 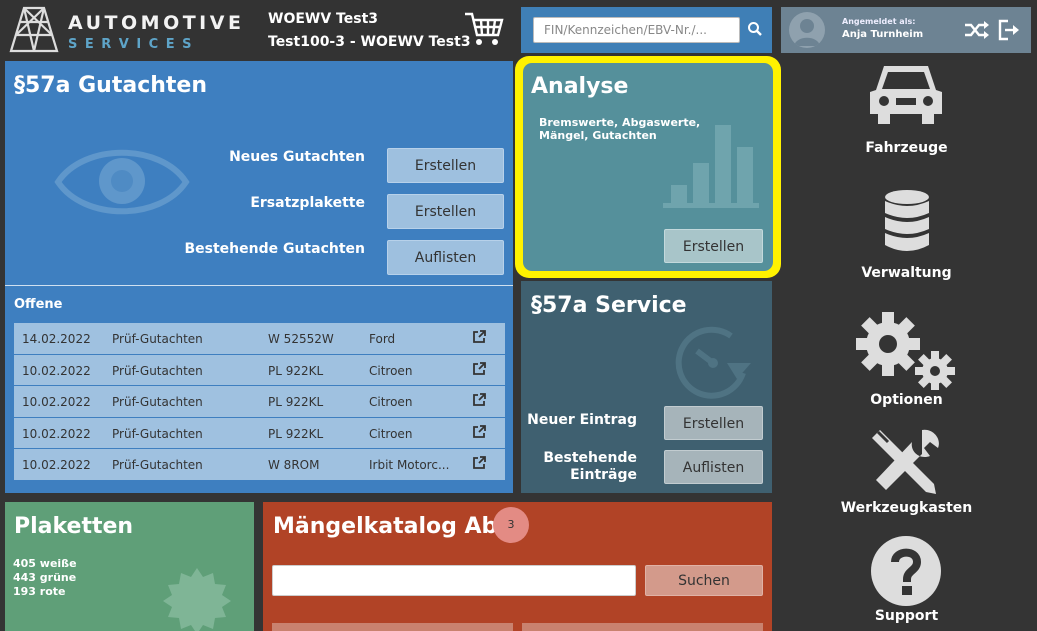 I want to click on label-eintraege: Einträge, so click(x=603, y=475).